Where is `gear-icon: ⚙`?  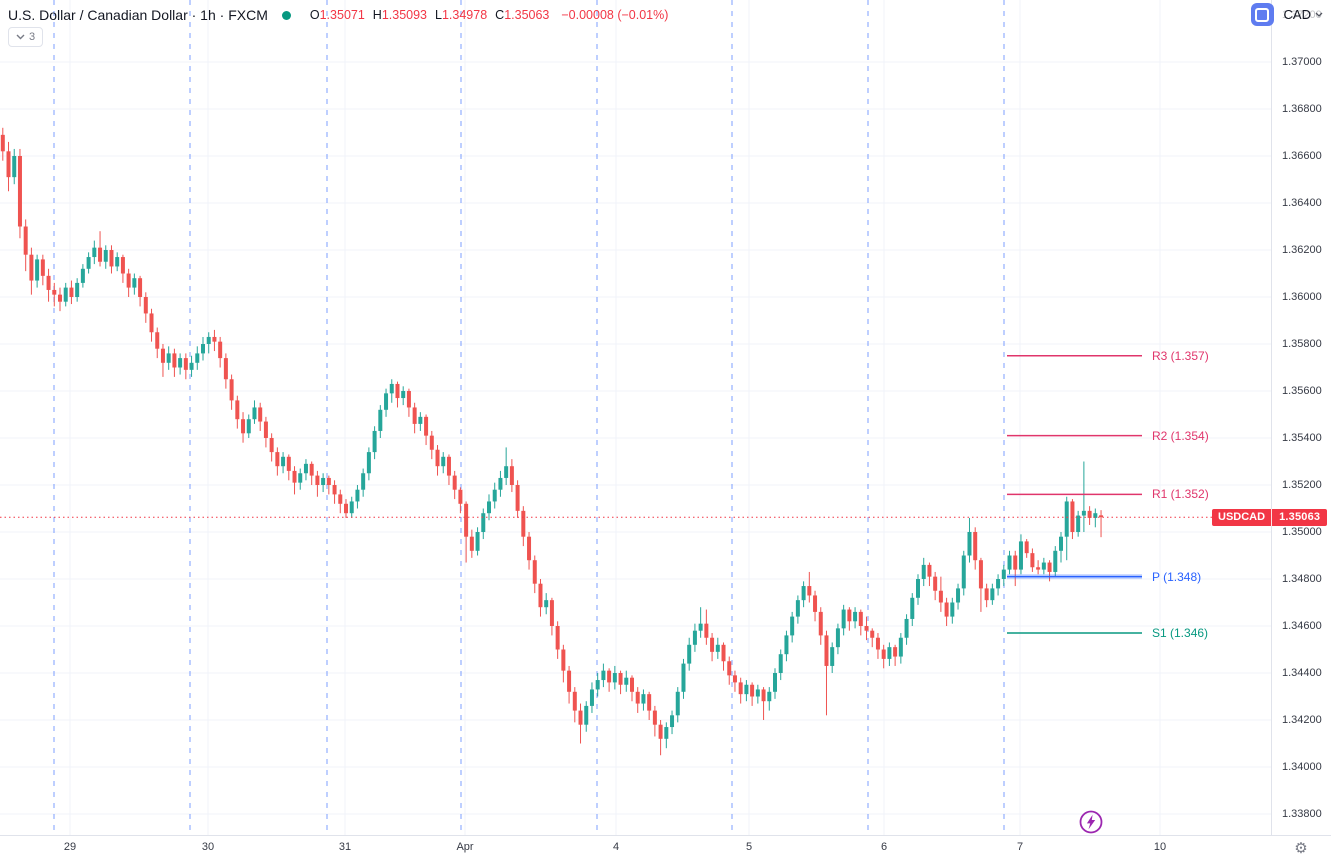 gear-icon: ⚙ is located at coordinates (1301, 848).